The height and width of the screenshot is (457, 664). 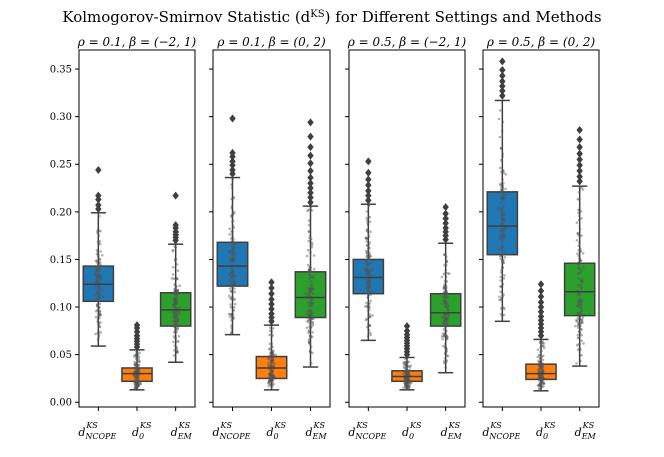 What do you see at coordinates (138, 433) in the screenshot?
I see `category-label: d0` at bounding box center [138, 433].